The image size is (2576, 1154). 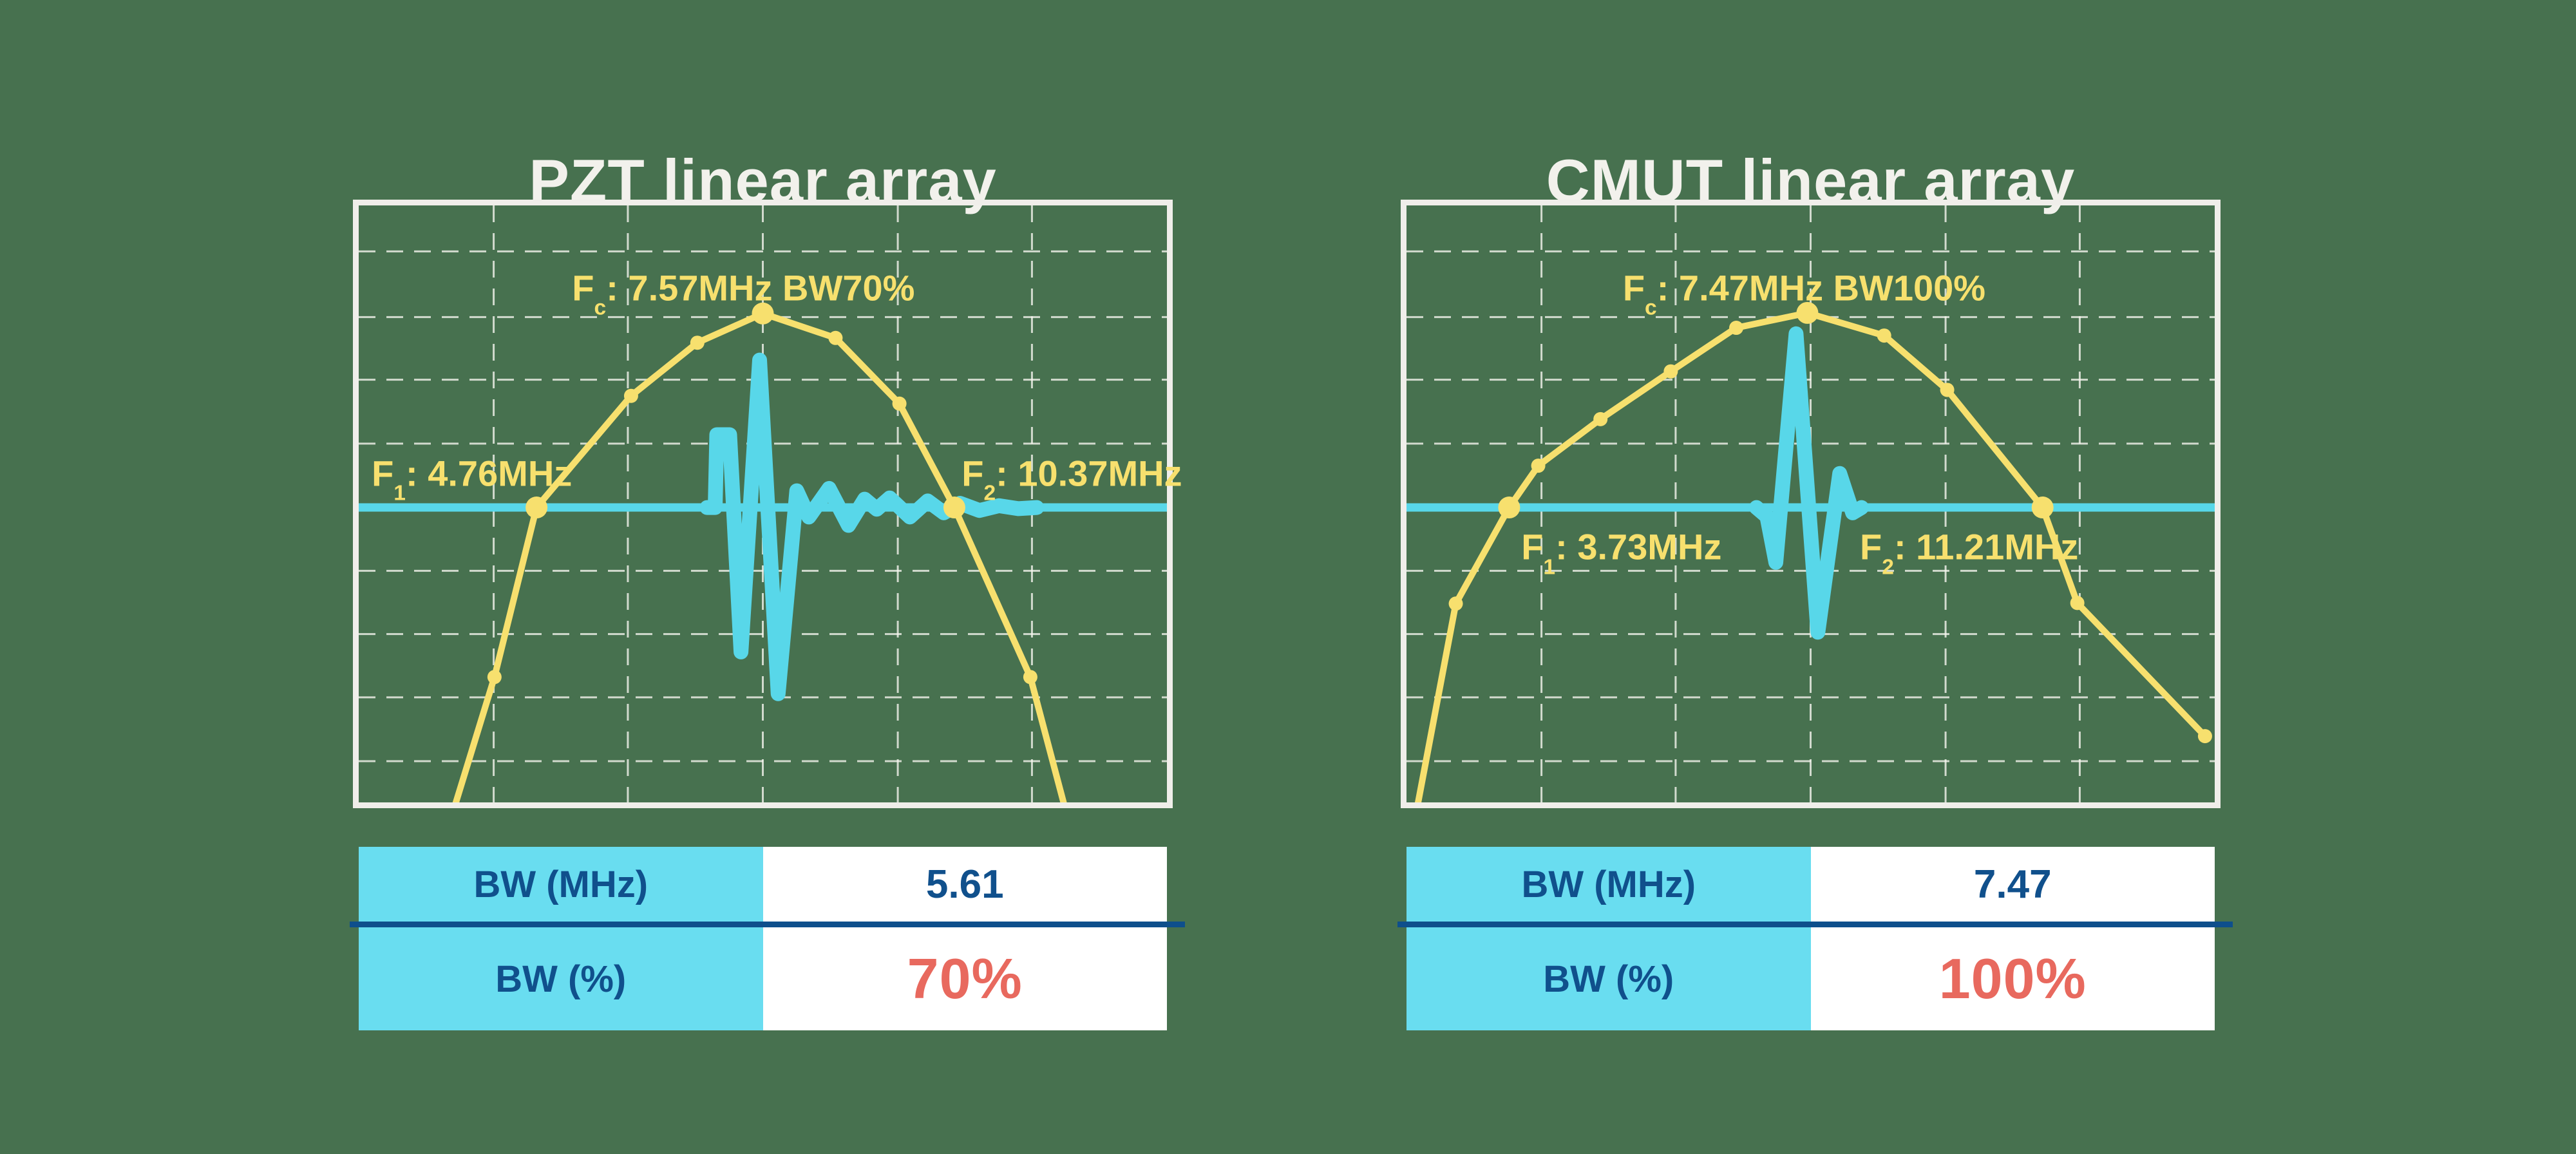 What do you see at coordinates (965, 884) in the screenshot?
I see `bw-mhz-value: 5.61` at bounding box center [965, 884].